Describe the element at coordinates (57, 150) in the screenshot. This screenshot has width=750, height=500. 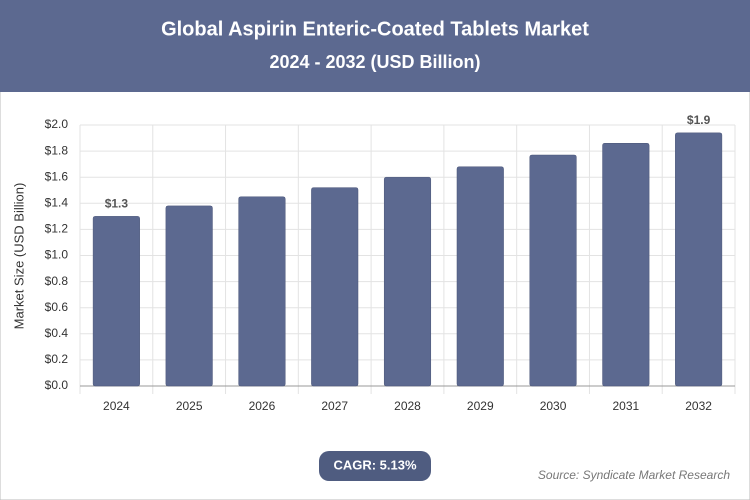
I see `y-tick-label: $1.8` at that location.